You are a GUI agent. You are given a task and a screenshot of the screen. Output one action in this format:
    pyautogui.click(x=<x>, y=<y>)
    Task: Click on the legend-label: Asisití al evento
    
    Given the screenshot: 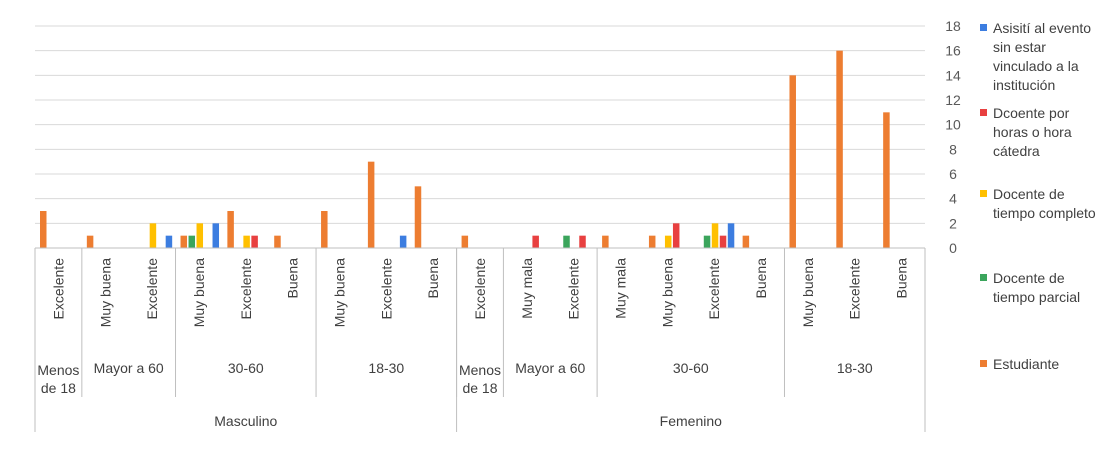 What is the action you would take?
    pyautogui.click(x=1042, y=28)
    